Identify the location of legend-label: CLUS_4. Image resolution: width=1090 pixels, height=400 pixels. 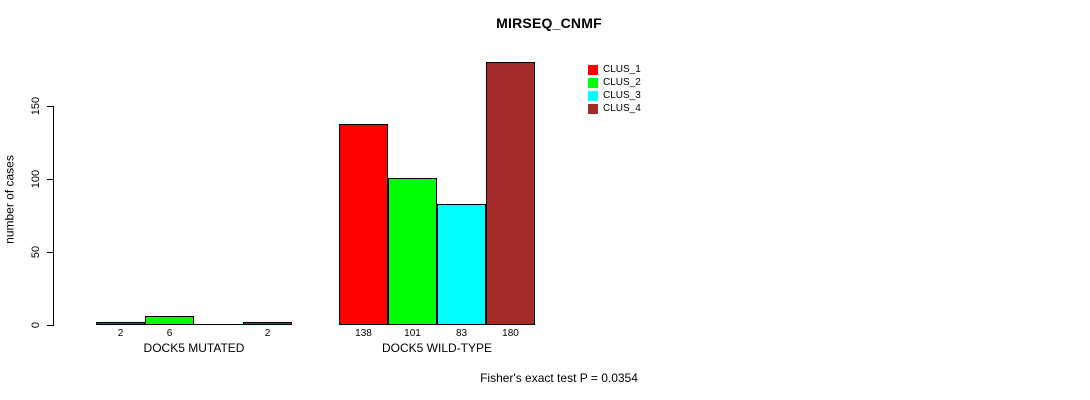
(622, 108).